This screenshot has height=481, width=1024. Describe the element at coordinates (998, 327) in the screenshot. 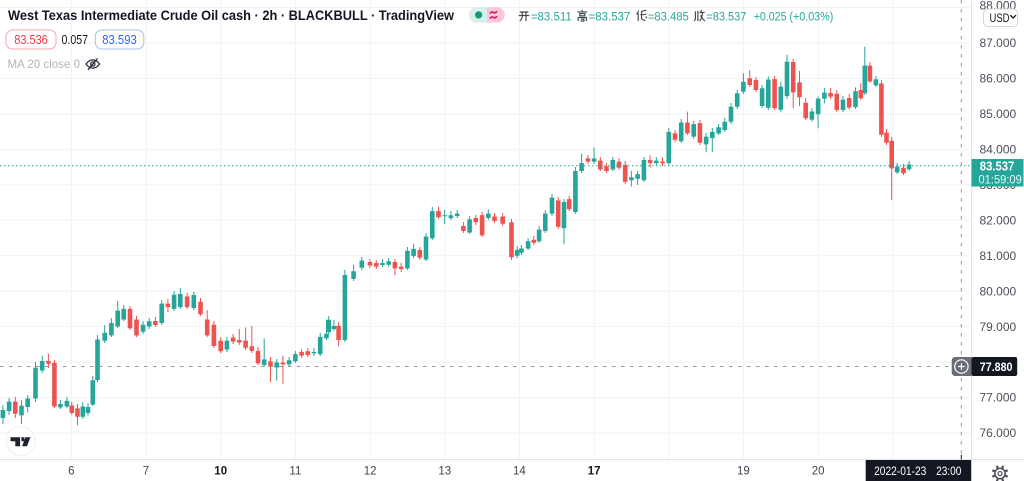

I see `svg-text: 79.000` at that location.